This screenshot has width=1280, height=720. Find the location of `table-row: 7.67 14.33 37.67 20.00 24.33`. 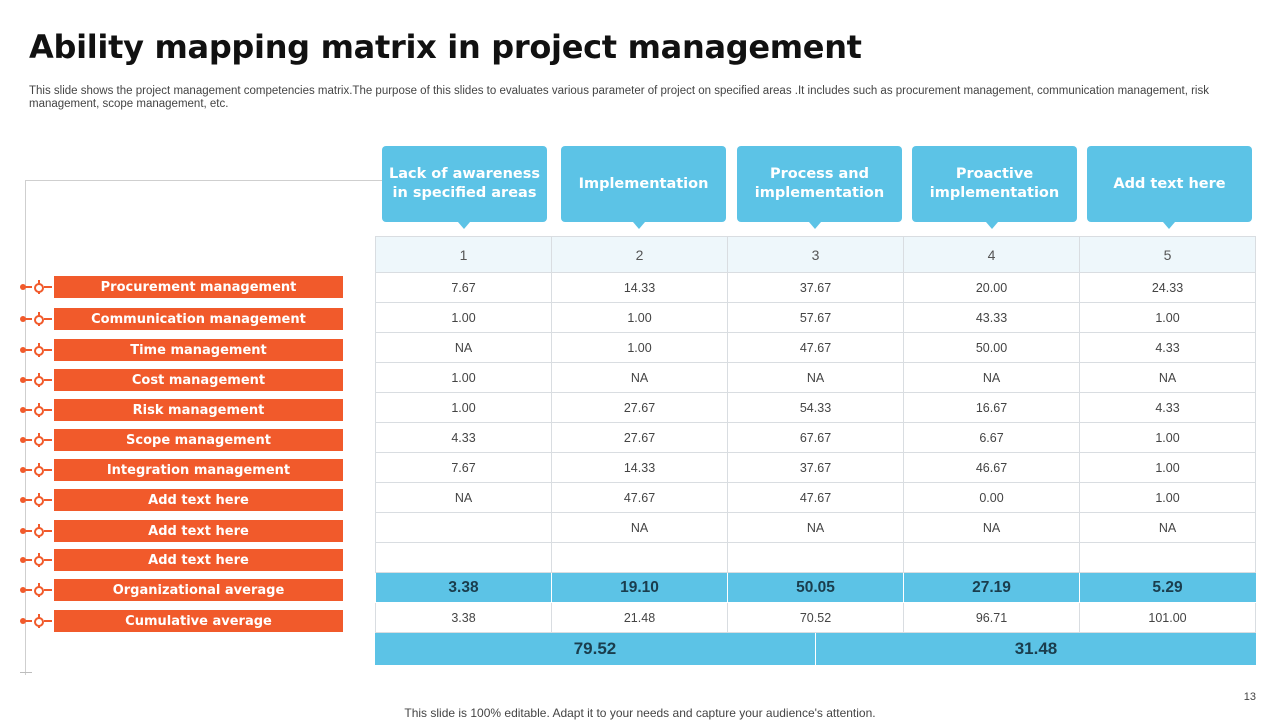

table-row: 7.67 14.33 37.67 20.00 24.33 is located at coordinates (815, 288).